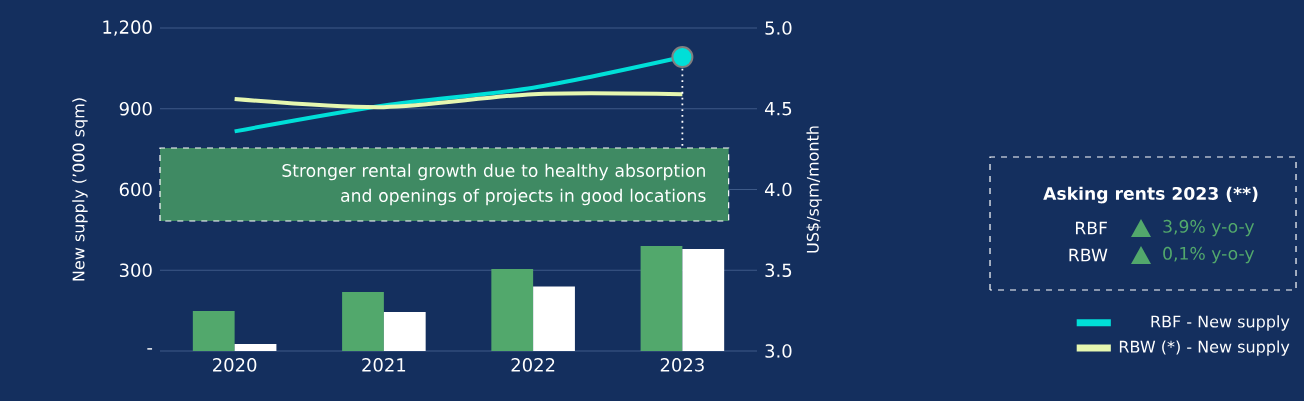 This screenshot has height=401, width=1304. Describe the element at coordinates (80, 189) in the screenshot. I see `y-axis-title: New supply (’000 sqm)` at that location.